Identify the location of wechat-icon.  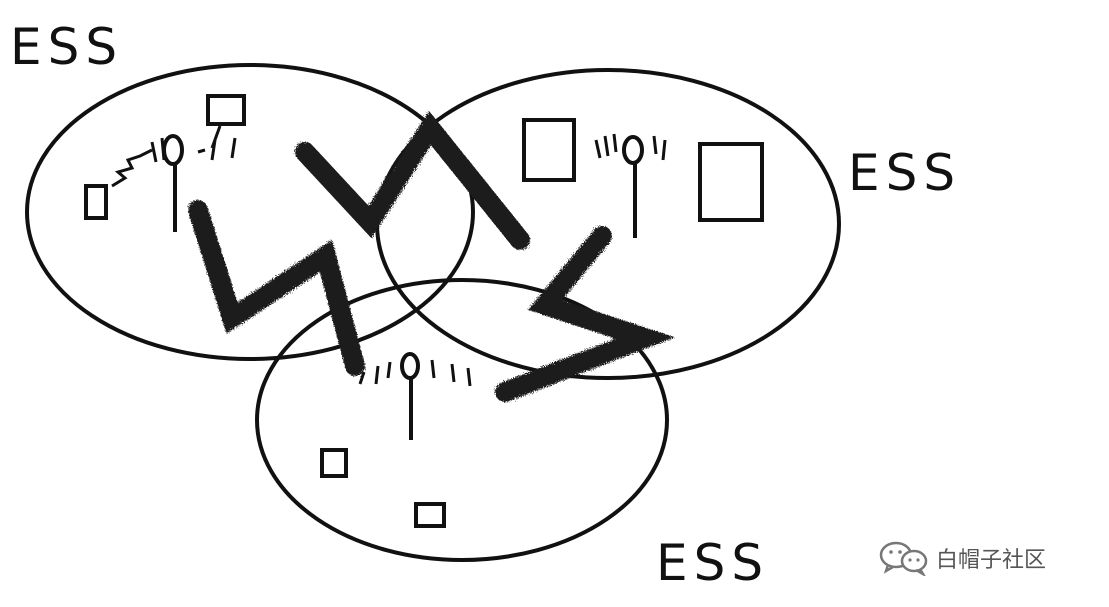
(903, 558).